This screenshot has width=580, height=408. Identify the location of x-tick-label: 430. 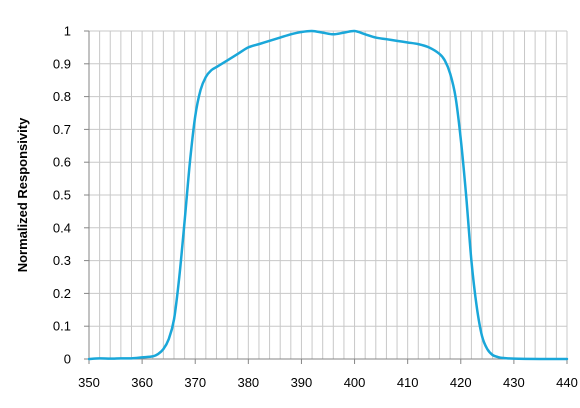
(514, 382).